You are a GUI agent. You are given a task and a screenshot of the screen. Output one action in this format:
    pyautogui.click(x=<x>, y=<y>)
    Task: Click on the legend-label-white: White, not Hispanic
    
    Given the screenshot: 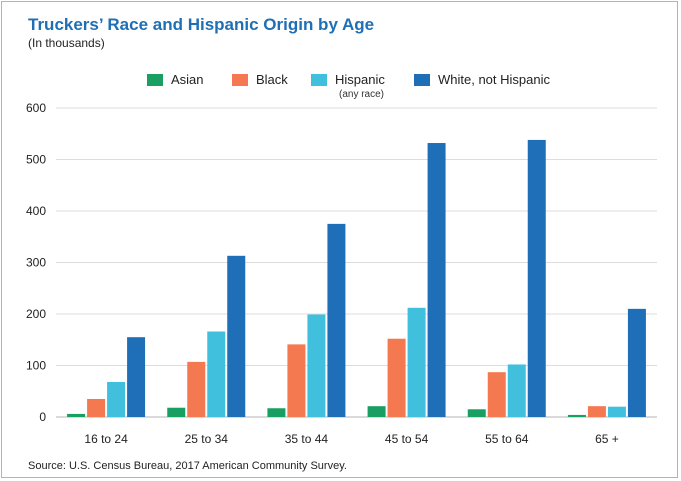 What is the action you would take?
    pyautogui.click(x=494, y=79)
    